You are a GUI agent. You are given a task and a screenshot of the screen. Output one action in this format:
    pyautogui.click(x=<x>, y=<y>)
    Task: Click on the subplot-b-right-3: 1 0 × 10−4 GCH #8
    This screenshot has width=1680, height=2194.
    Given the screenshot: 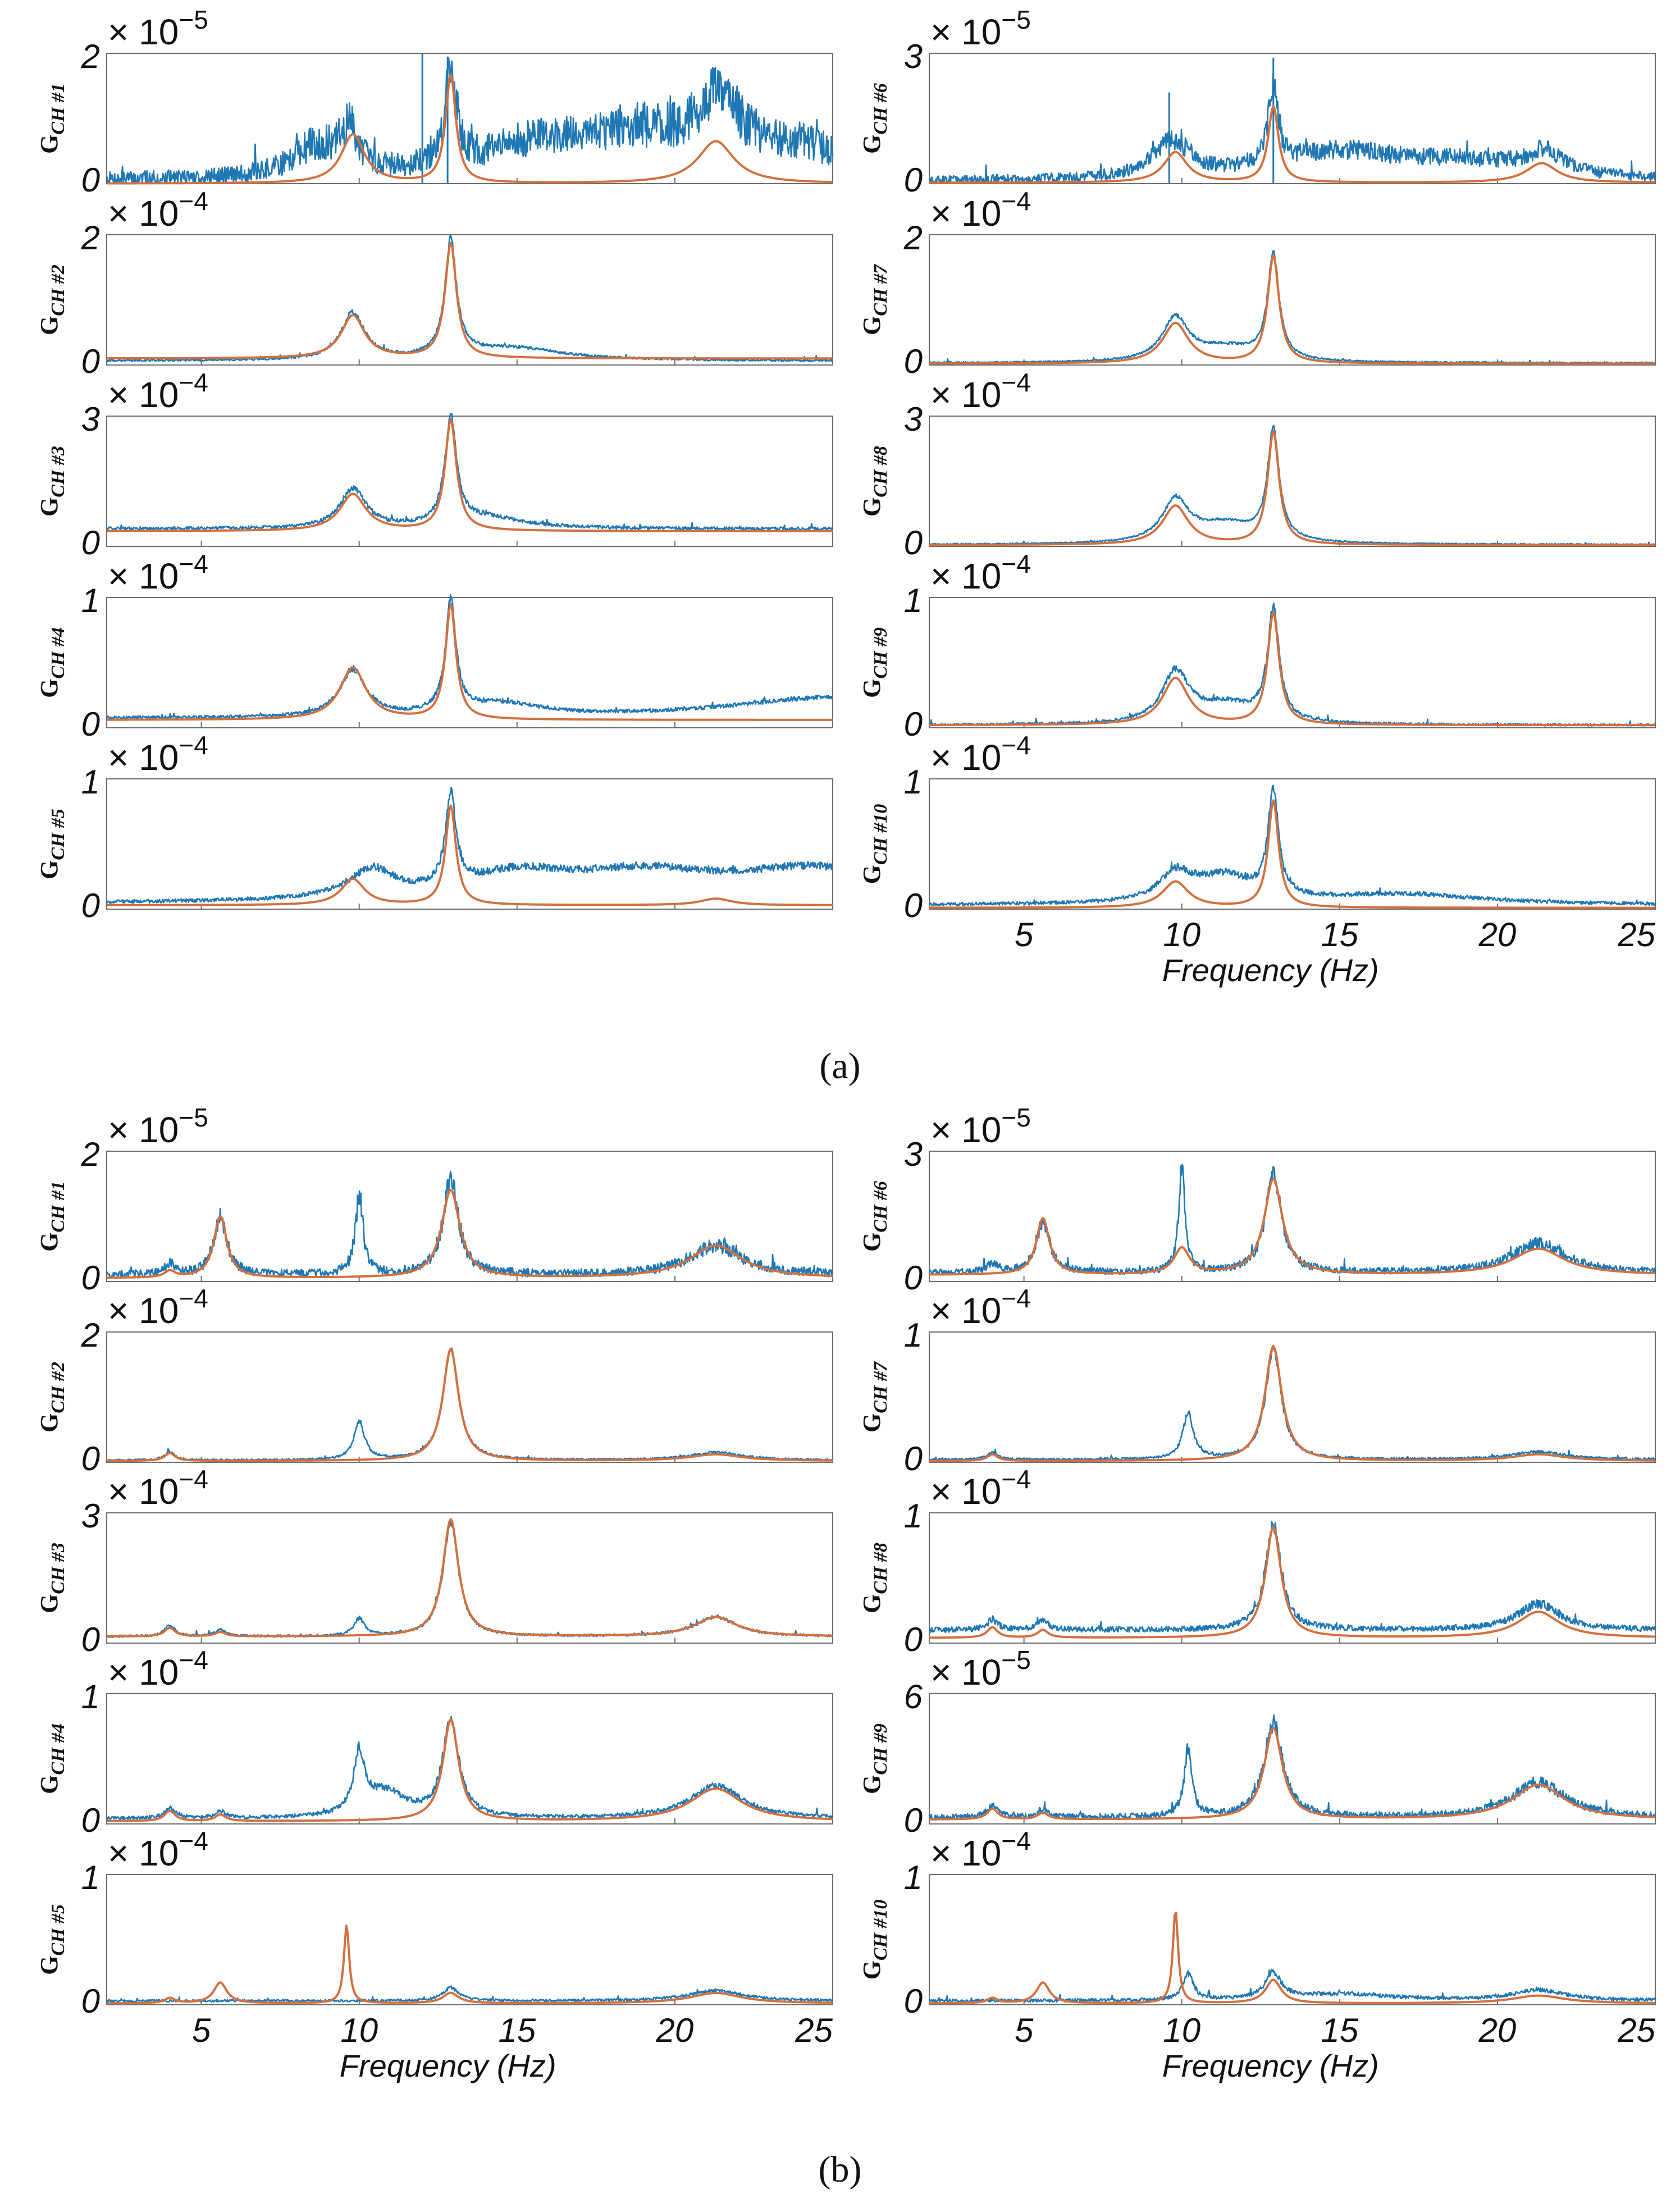 What is the action you would take?
    pyautogui.click(x=1257, y=1561)
    